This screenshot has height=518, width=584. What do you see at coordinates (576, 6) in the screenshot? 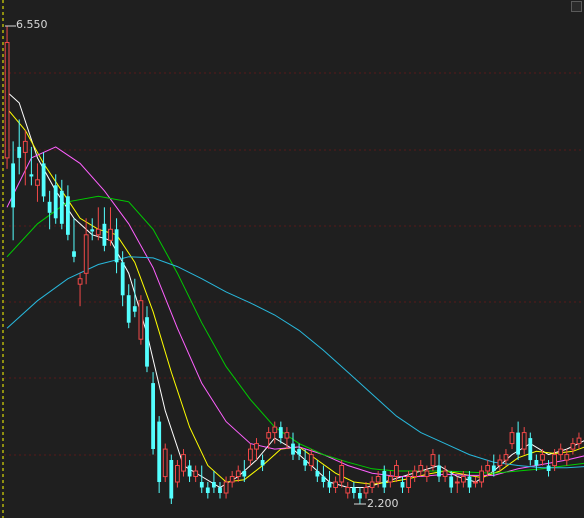
I see `restore-button` at bounding box center [576, 6].